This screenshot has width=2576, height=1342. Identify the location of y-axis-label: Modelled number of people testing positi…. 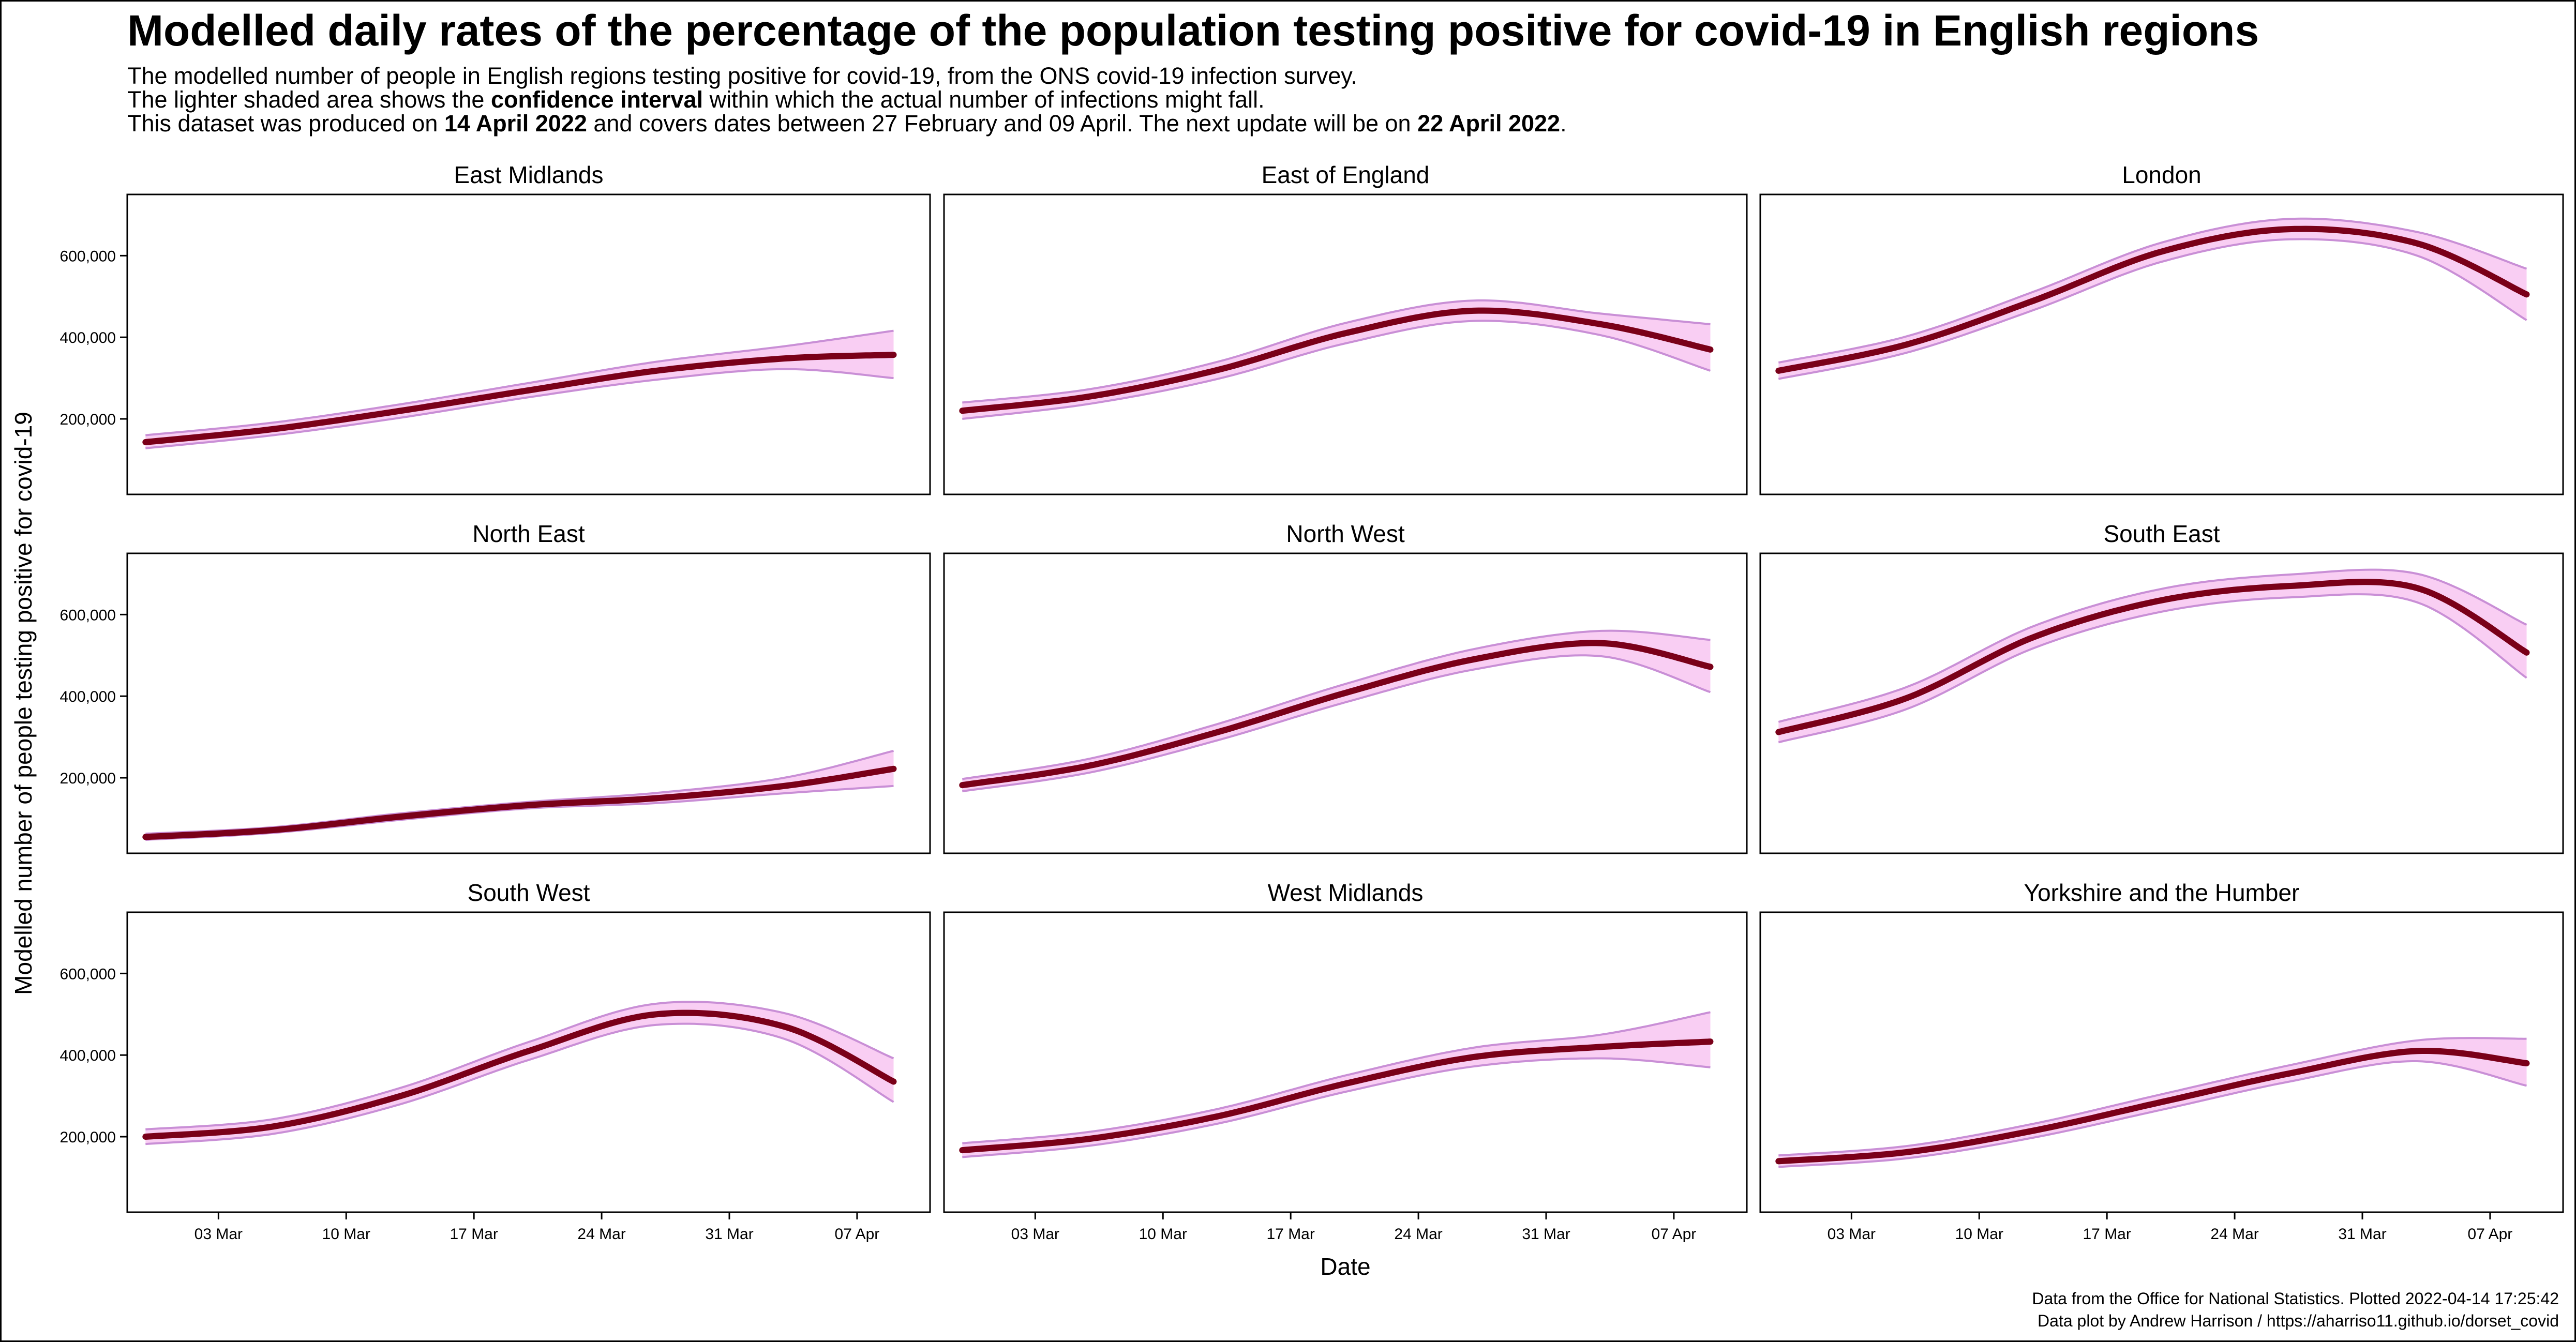
(23, 703).